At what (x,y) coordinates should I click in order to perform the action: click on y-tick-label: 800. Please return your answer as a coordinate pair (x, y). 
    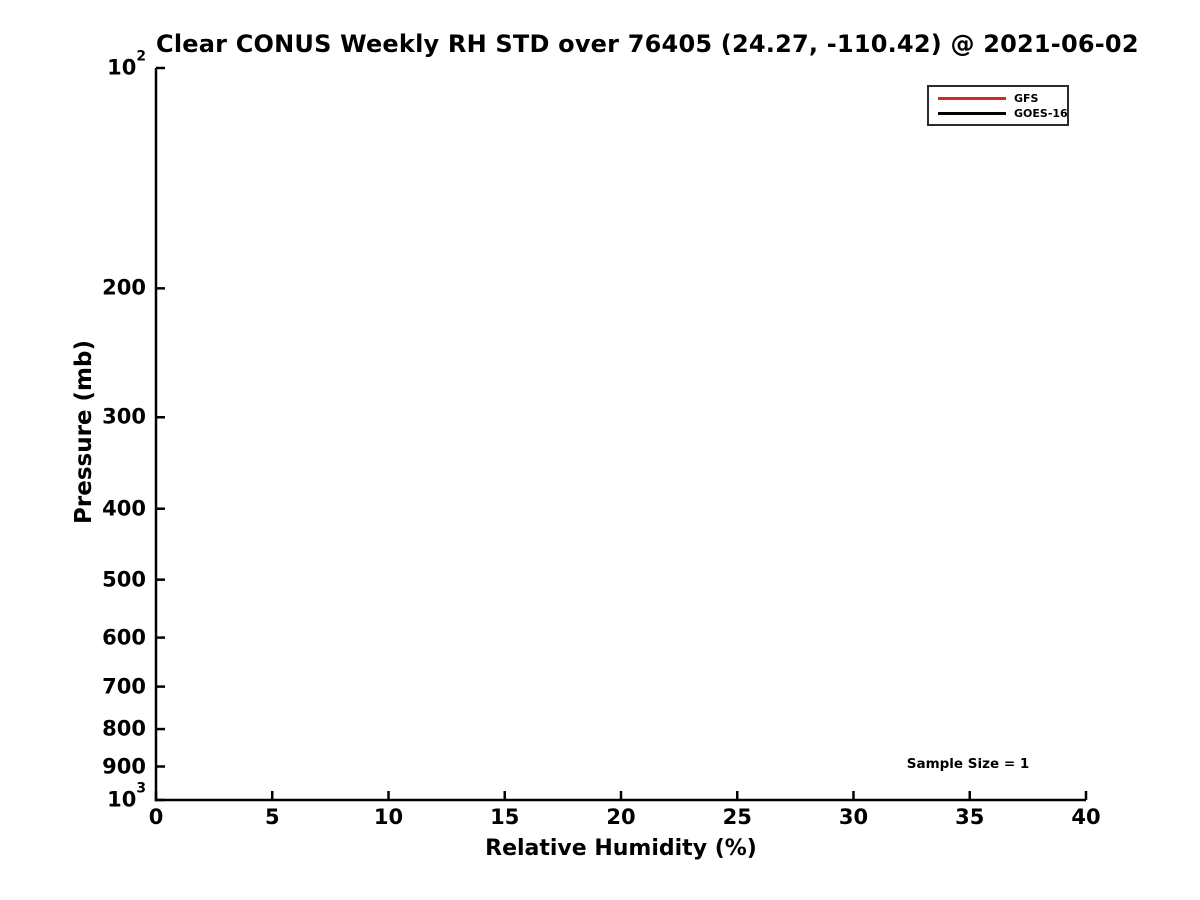
    Looking at the image, I should click on (124, 728).